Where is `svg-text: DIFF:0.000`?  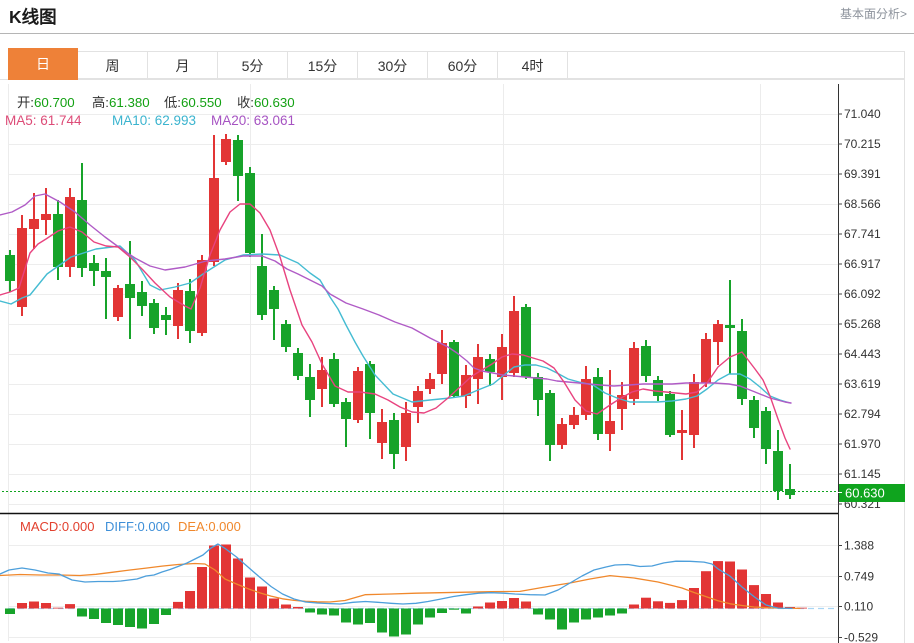 svg-text: DIFF:0.000 is located at coordinates (137, 526).